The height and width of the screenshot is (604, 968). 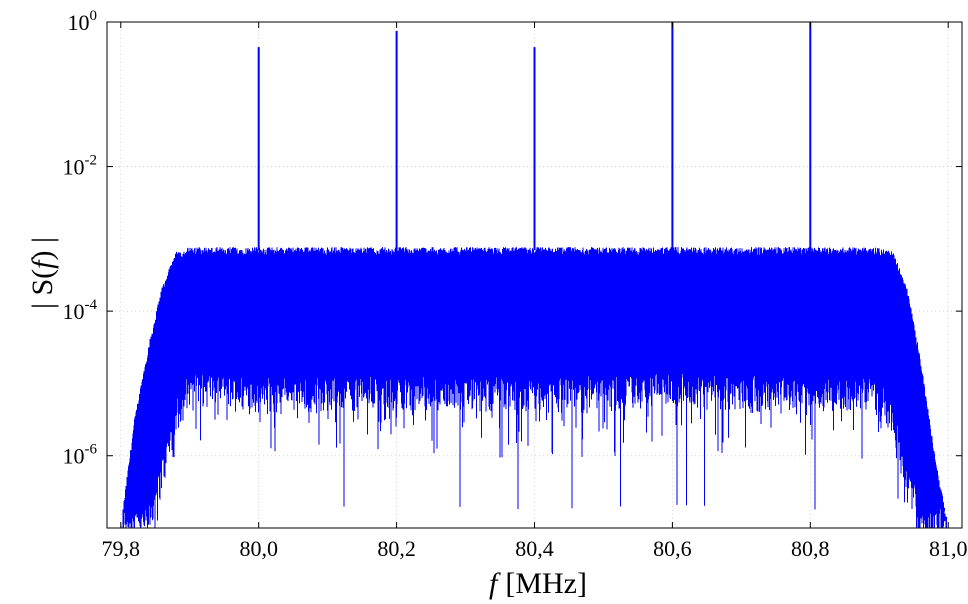 What do you see at coordinates (396, 548) in the screenshot?
I see `x-tick-label: 80,2` at bounding box center [396, 548].